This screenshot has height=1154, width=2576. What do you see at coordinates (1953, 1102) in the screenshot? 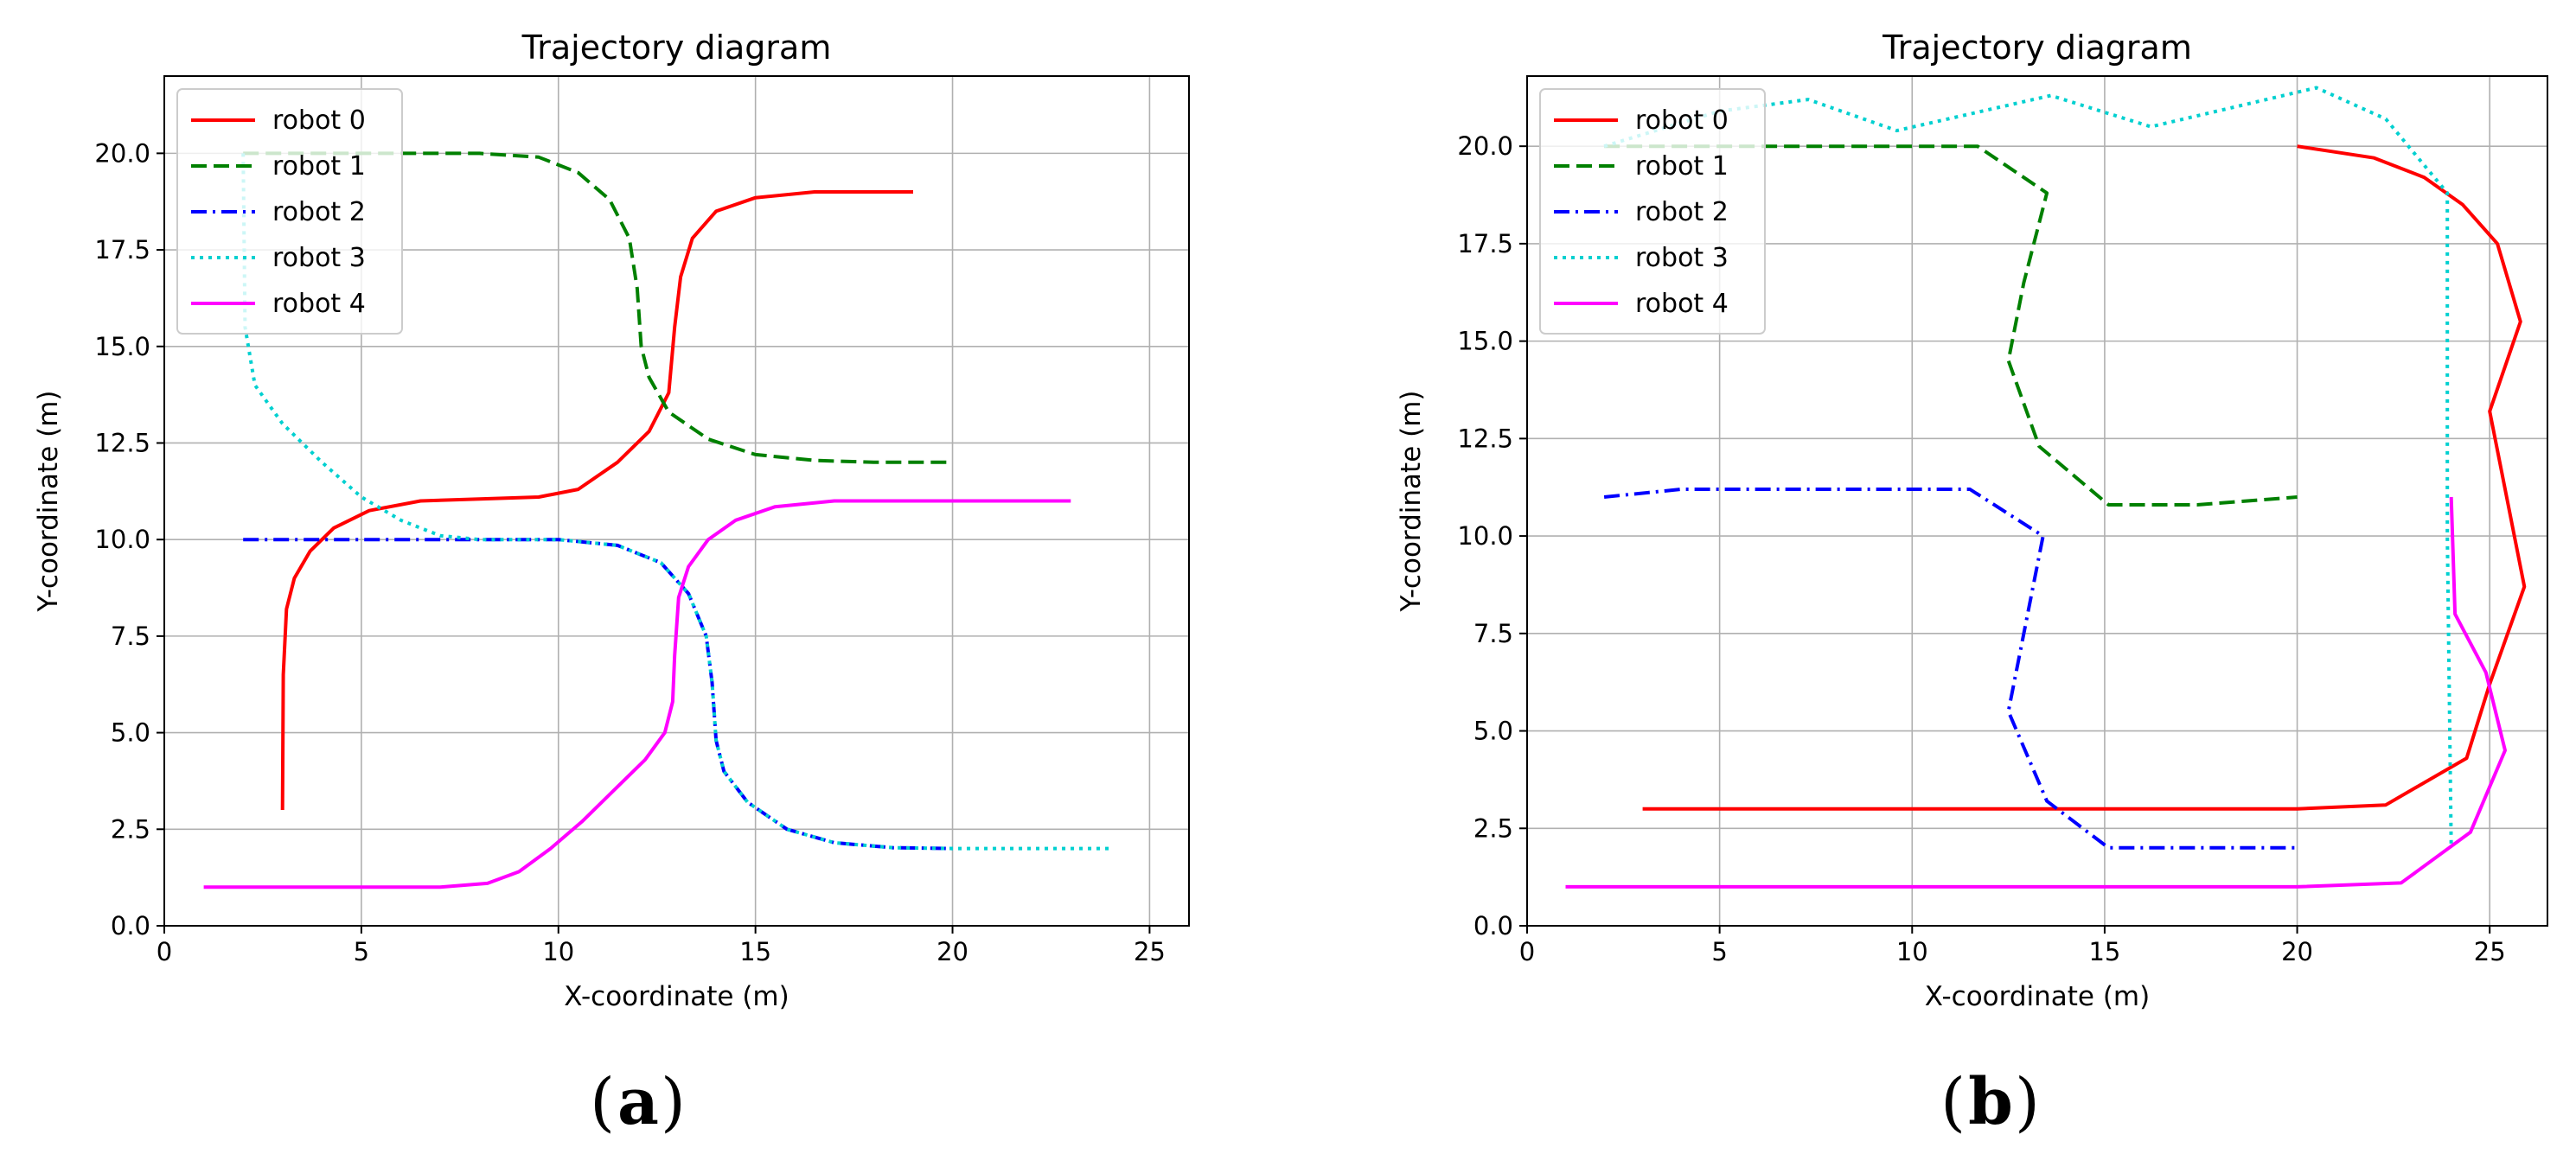
I see `caption-b-open-paren: (` at bounding box center [1953, 1102].